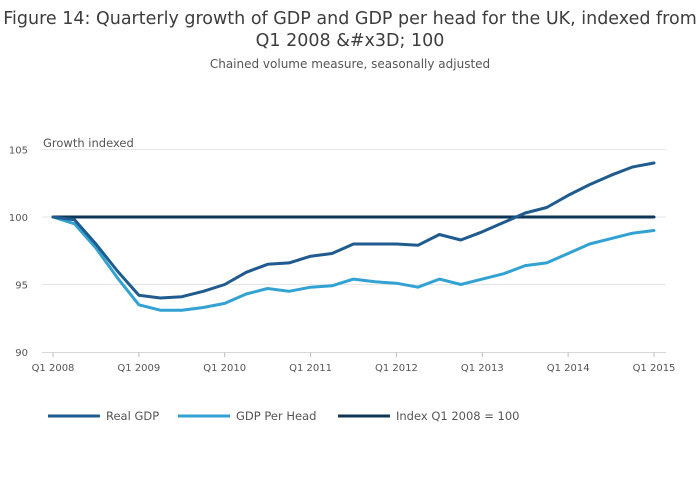 The height and width of the screenshot is (502, 700). I want to click on legend: Real GDP GDP Per Head Index Q1 2008 = 100, so click(284, 416).